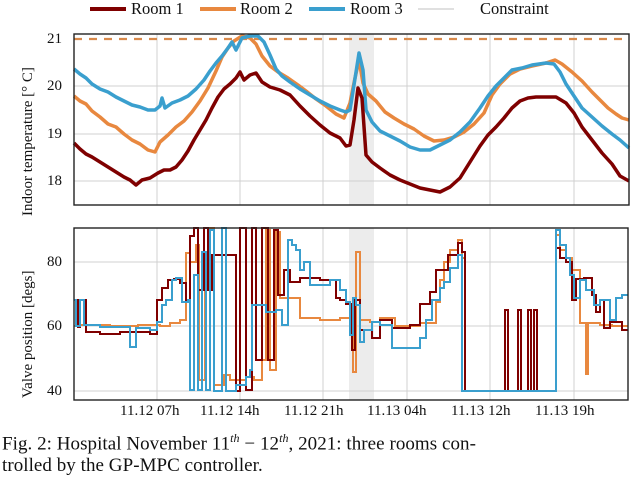  I want to click on legend: Room 1 Room 2 Room 3 Constraint, so click(320, 10).